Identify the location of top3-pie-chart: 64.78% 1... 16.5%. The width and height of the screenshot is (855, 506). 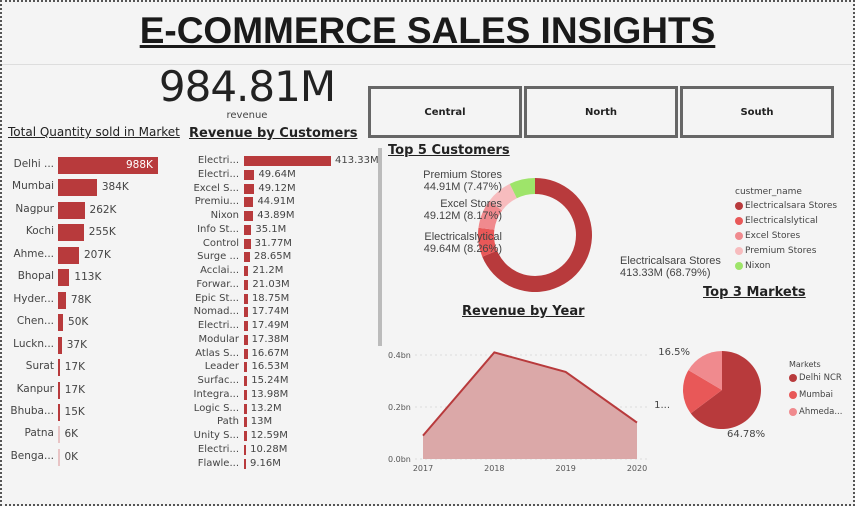
(709, 393).